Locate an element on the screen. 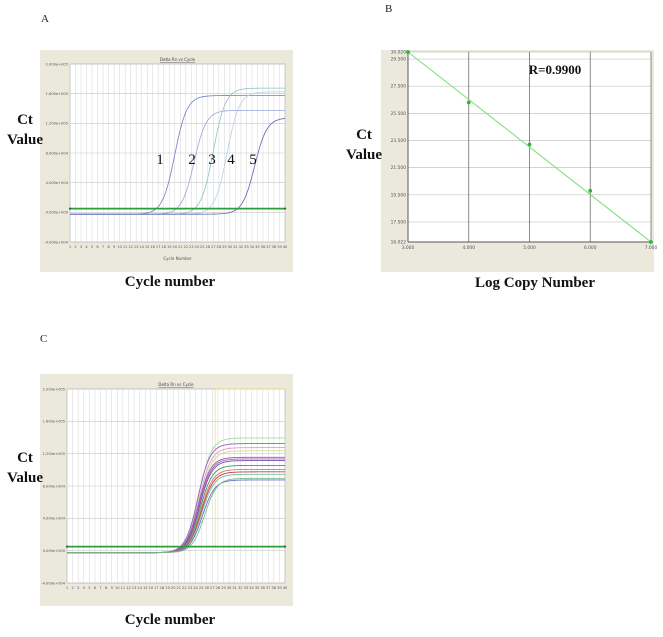  y-tick-label: 29.500 is located at coordinates (399, 60).